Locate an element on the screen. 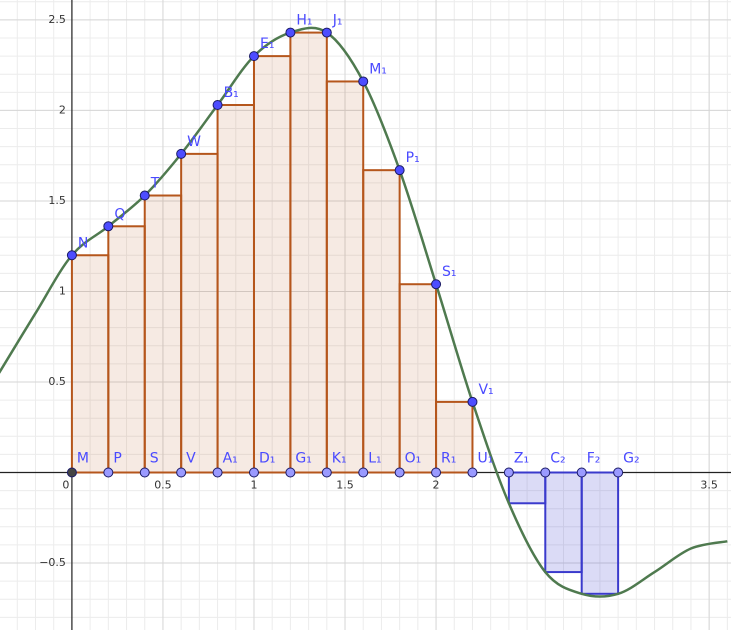 Image resolution: width=731 pixels, height=630 pixels. point-label: T is located at coordinates (155, 184).